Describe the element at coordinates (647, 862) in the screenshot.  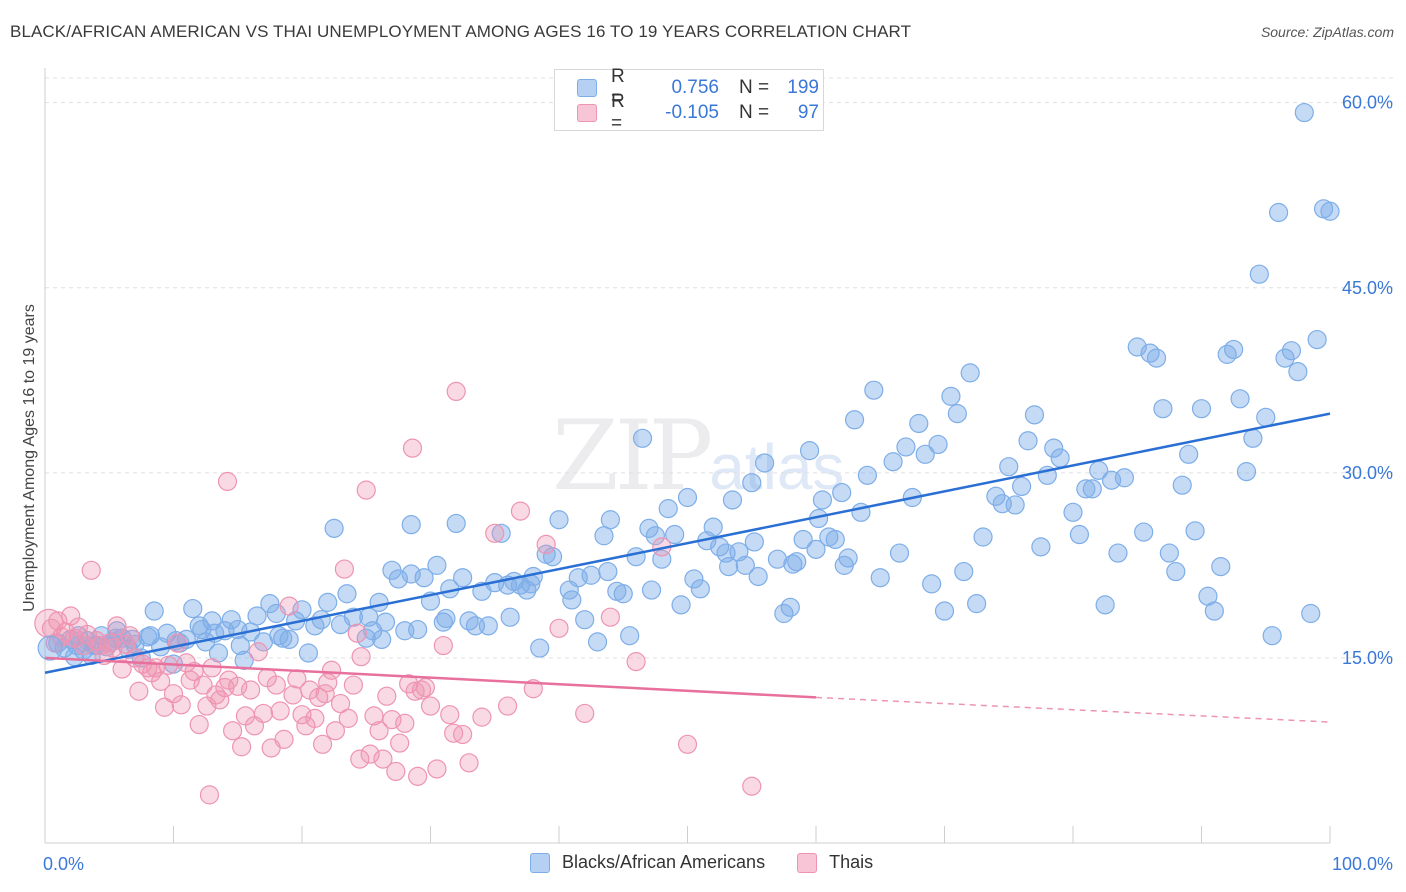
I see `legend-item-blacks: Blacks/African Americans` at that location.